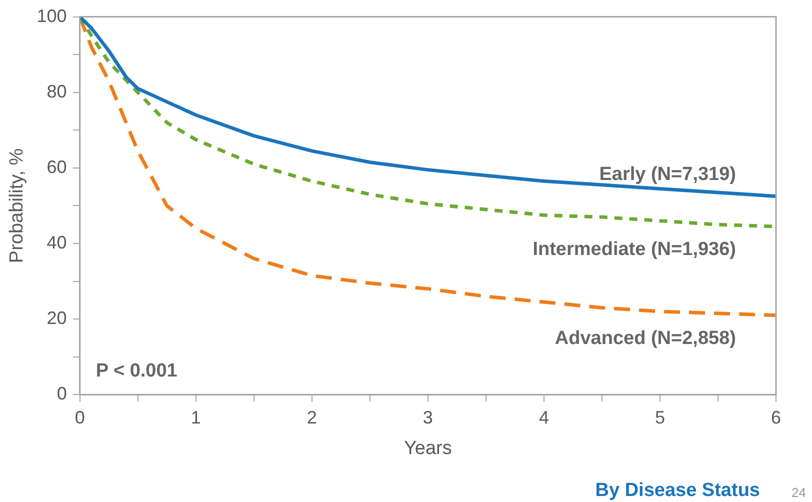 This screenshot has height=502, width=812. Describe the element at coordinates (427, 417) in the screenshot. I see `x-tick-label: 3` at that location.